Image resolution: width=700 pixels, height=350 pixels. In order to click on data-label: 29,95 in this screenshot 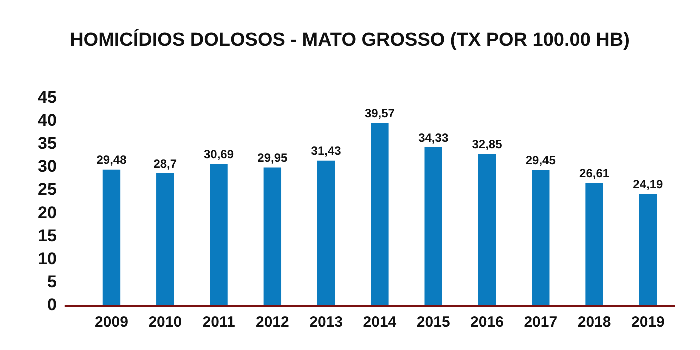, I will do `click(273, 158)`.